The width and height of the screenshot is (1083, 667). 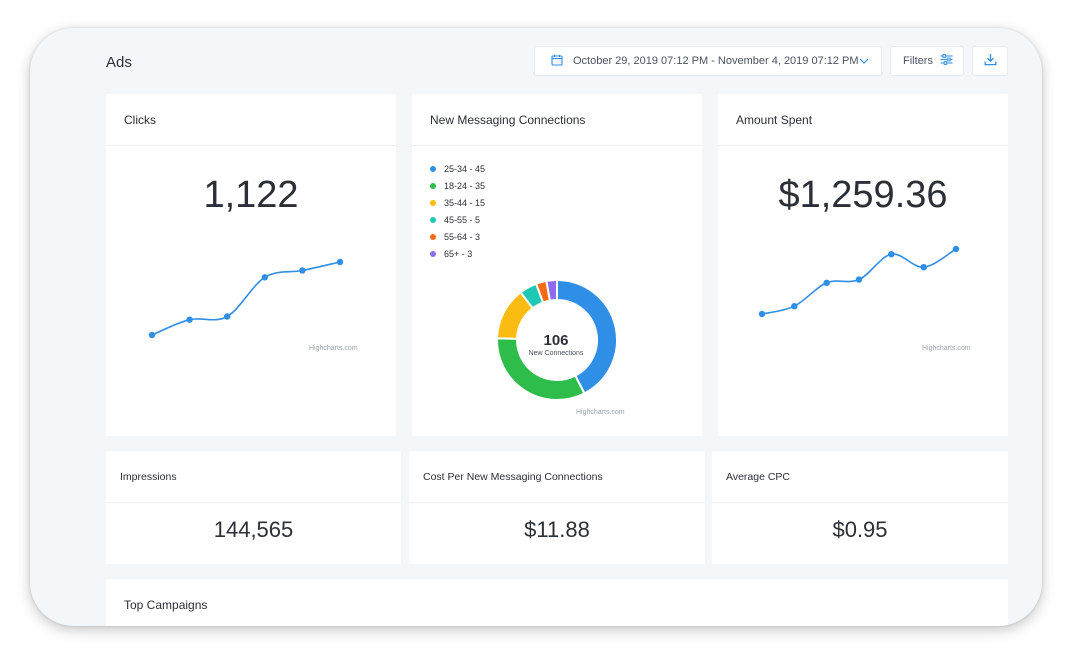 I want to click on cost-per-connection-card-title: Cost Per New Messaging Connections, so click(x=557, y=477).